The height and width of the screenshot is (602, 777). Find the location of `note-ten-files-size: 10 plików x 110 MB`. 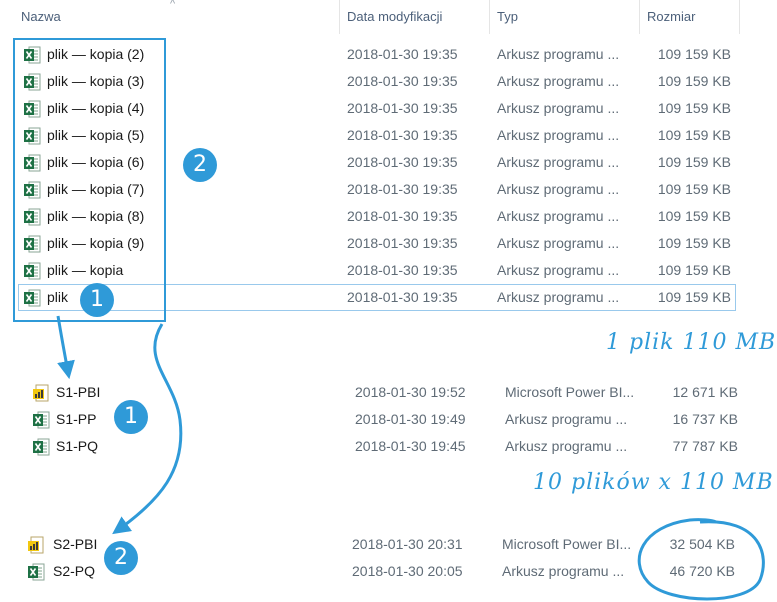

note-ten-files-size: 10 plików x 110 MB is located at coordinates (653, 482).